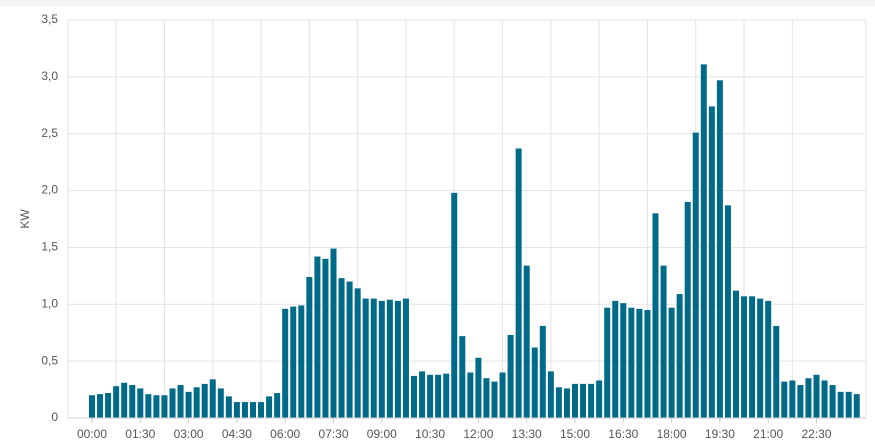 This screenshot has height=447, width=875. I want to click on y-axis-title: KW, so click(25, 219).